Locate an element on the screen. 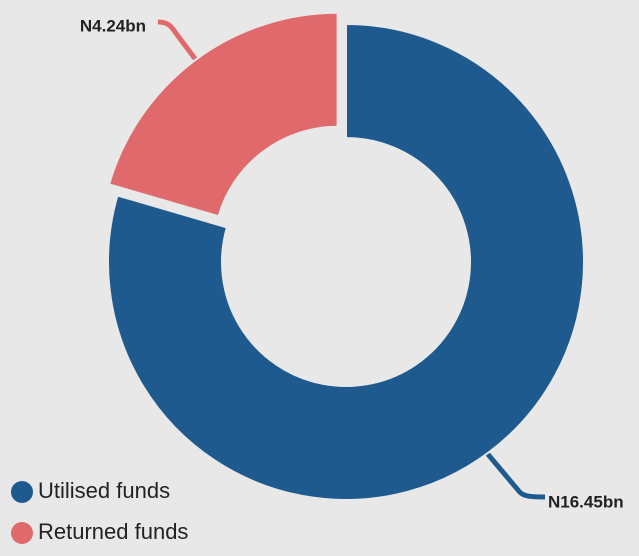 The width and height of the screenshot is (639, 556). data-label: N16.45bn is located at coordinates (586, 501).